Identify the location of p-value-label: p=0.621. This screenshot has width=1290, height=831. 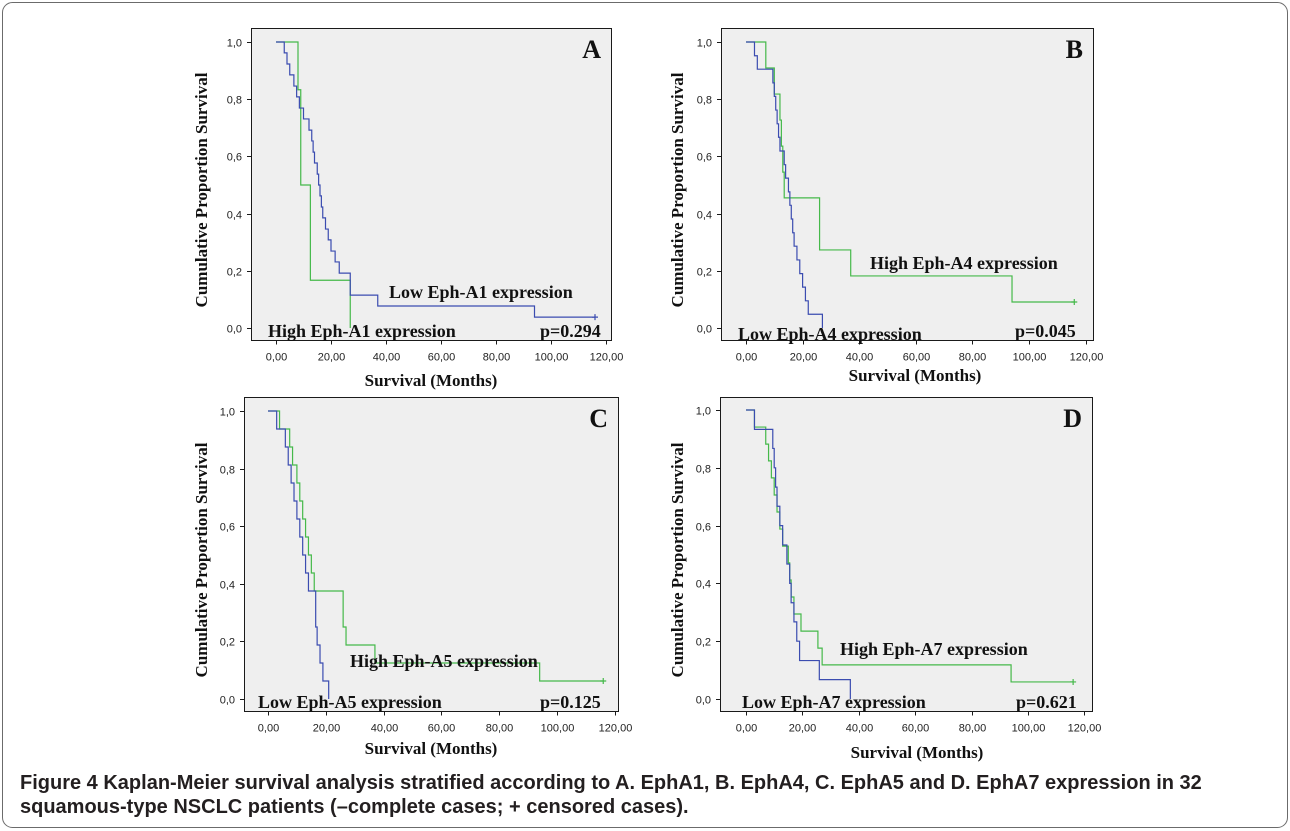
(1046, 702).